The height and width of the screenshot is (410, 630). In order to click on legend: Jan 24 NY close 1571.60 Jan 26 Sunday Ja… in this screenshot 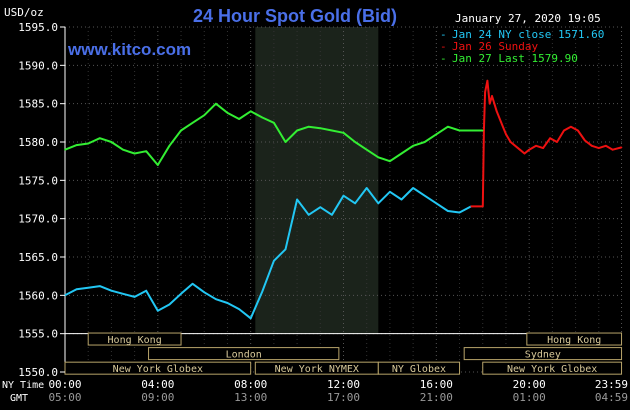, I will do `click(528, 46)`.